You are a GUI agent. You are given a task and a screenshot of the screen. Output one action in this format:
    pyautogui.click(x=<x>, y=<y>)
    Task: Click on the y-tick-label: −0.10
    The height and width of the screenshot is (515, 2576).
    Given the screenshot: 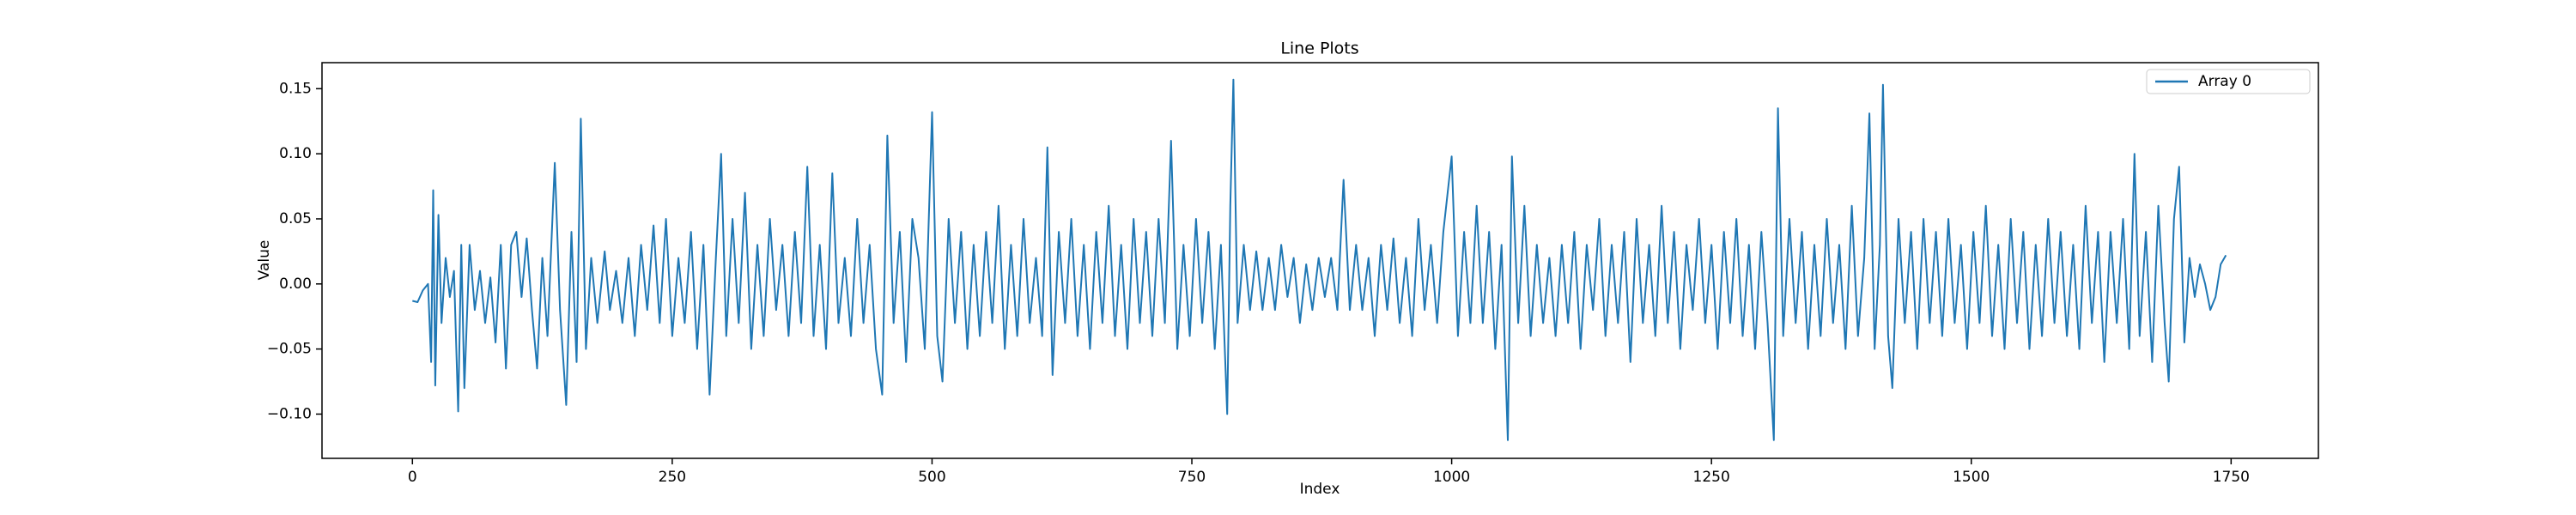 What is the action you would take?
    pyautogui.click(x=290, y=413)
    